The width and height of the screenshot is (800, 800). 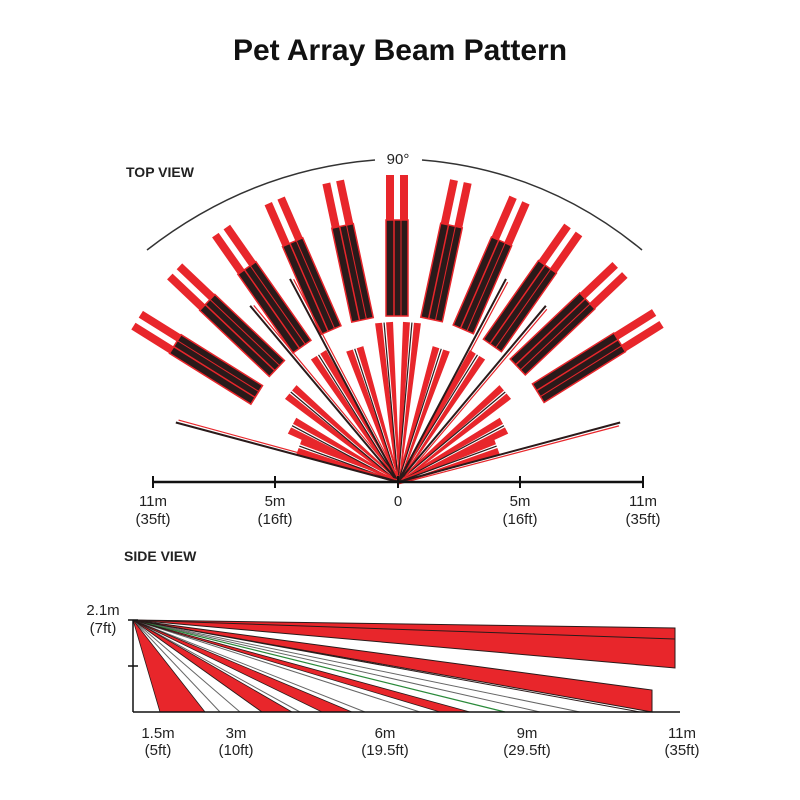 What do you see at coordinates (158, 750) in the screenshot?
I see `scale-label: (5ft)` at bounding box center [158, 750].